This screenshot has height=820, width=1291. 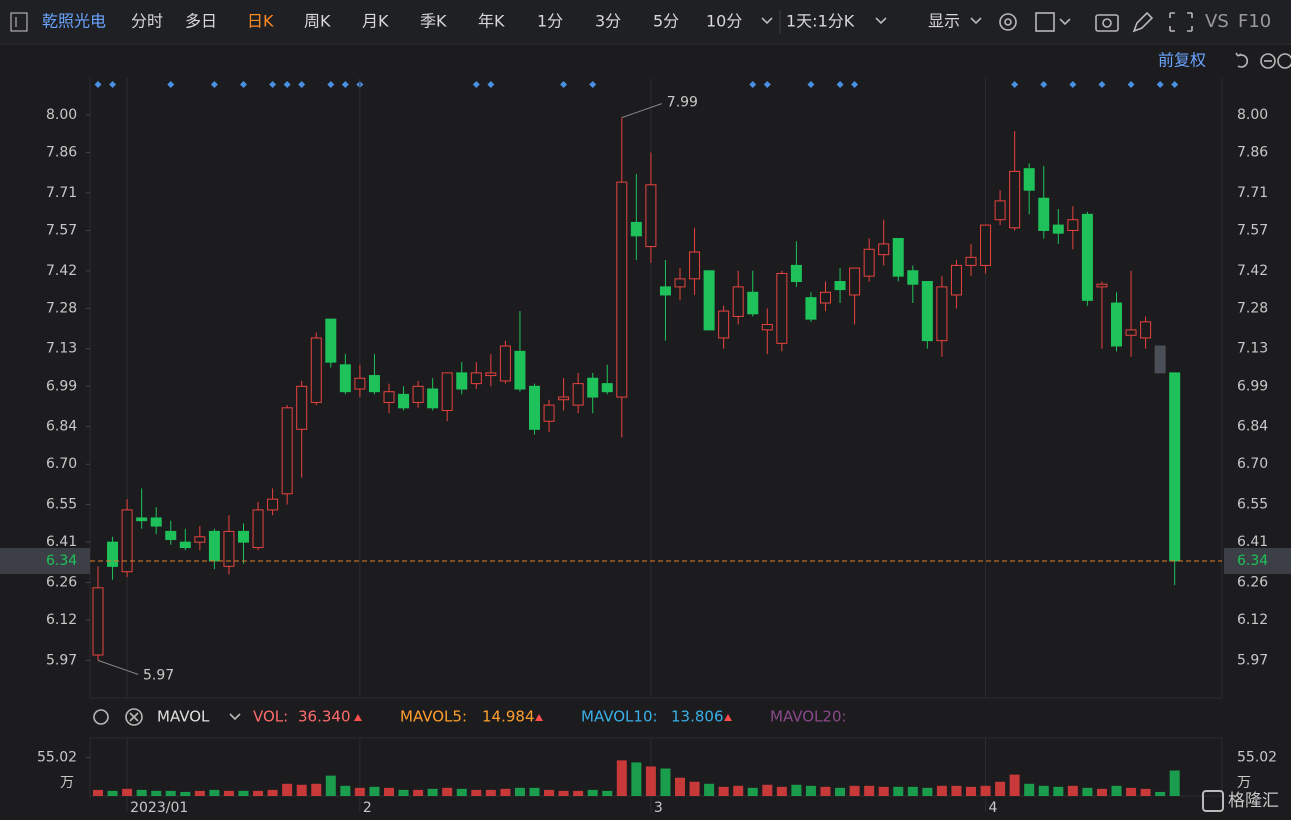 I want to click on fullscreen-icon, so click(x=1181, y=22).